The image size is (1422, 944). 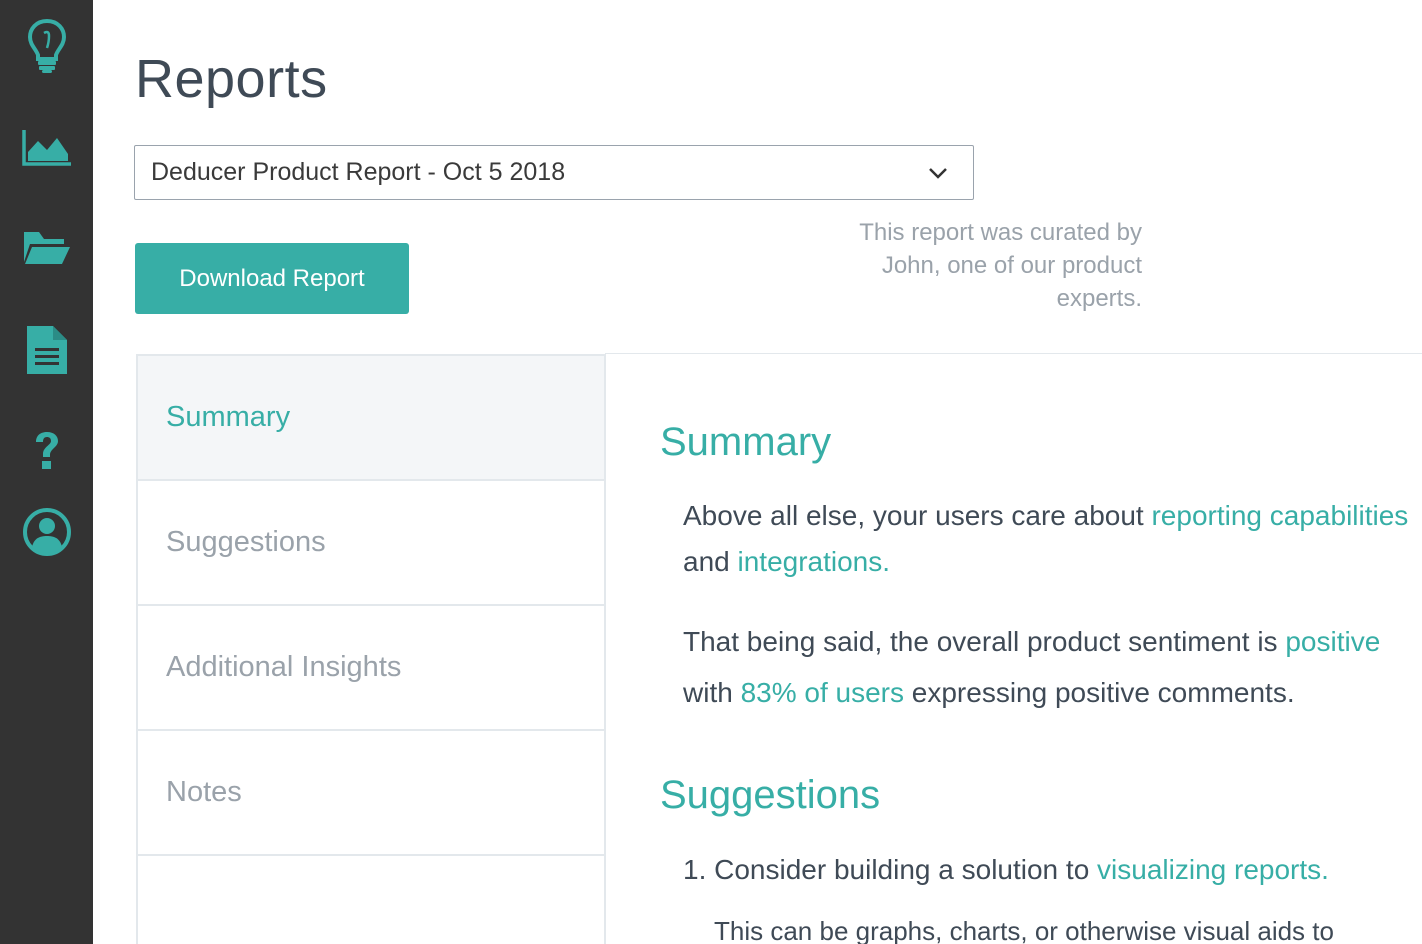 I want to click on divider, so click(x=1013, y=353).